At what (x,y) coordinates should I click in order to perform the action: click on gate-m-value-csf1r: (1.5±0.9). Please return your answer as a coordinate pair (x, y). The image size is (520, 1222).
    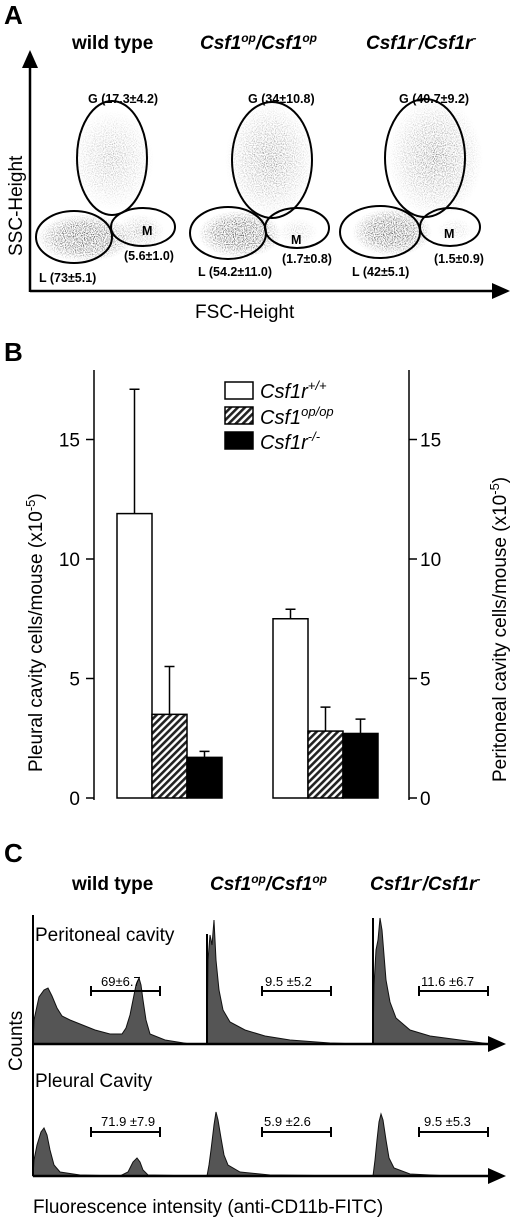
    Looking at the image, I should click on (459, 259).